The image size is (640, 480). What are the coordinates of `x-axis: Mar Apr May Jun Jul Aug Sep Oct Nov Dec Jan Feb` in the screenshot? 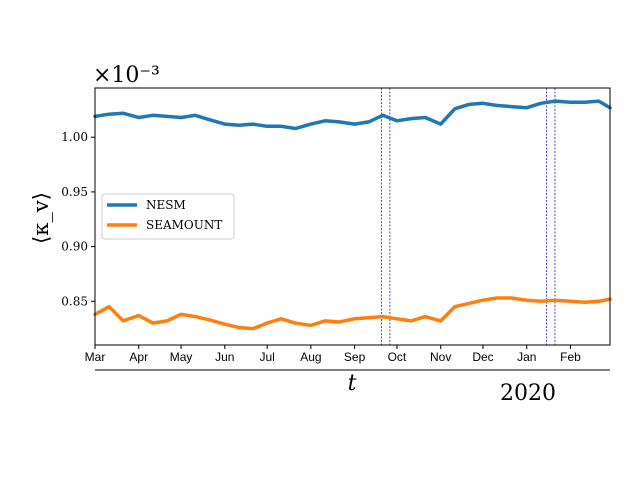 It's located at (333, 354).